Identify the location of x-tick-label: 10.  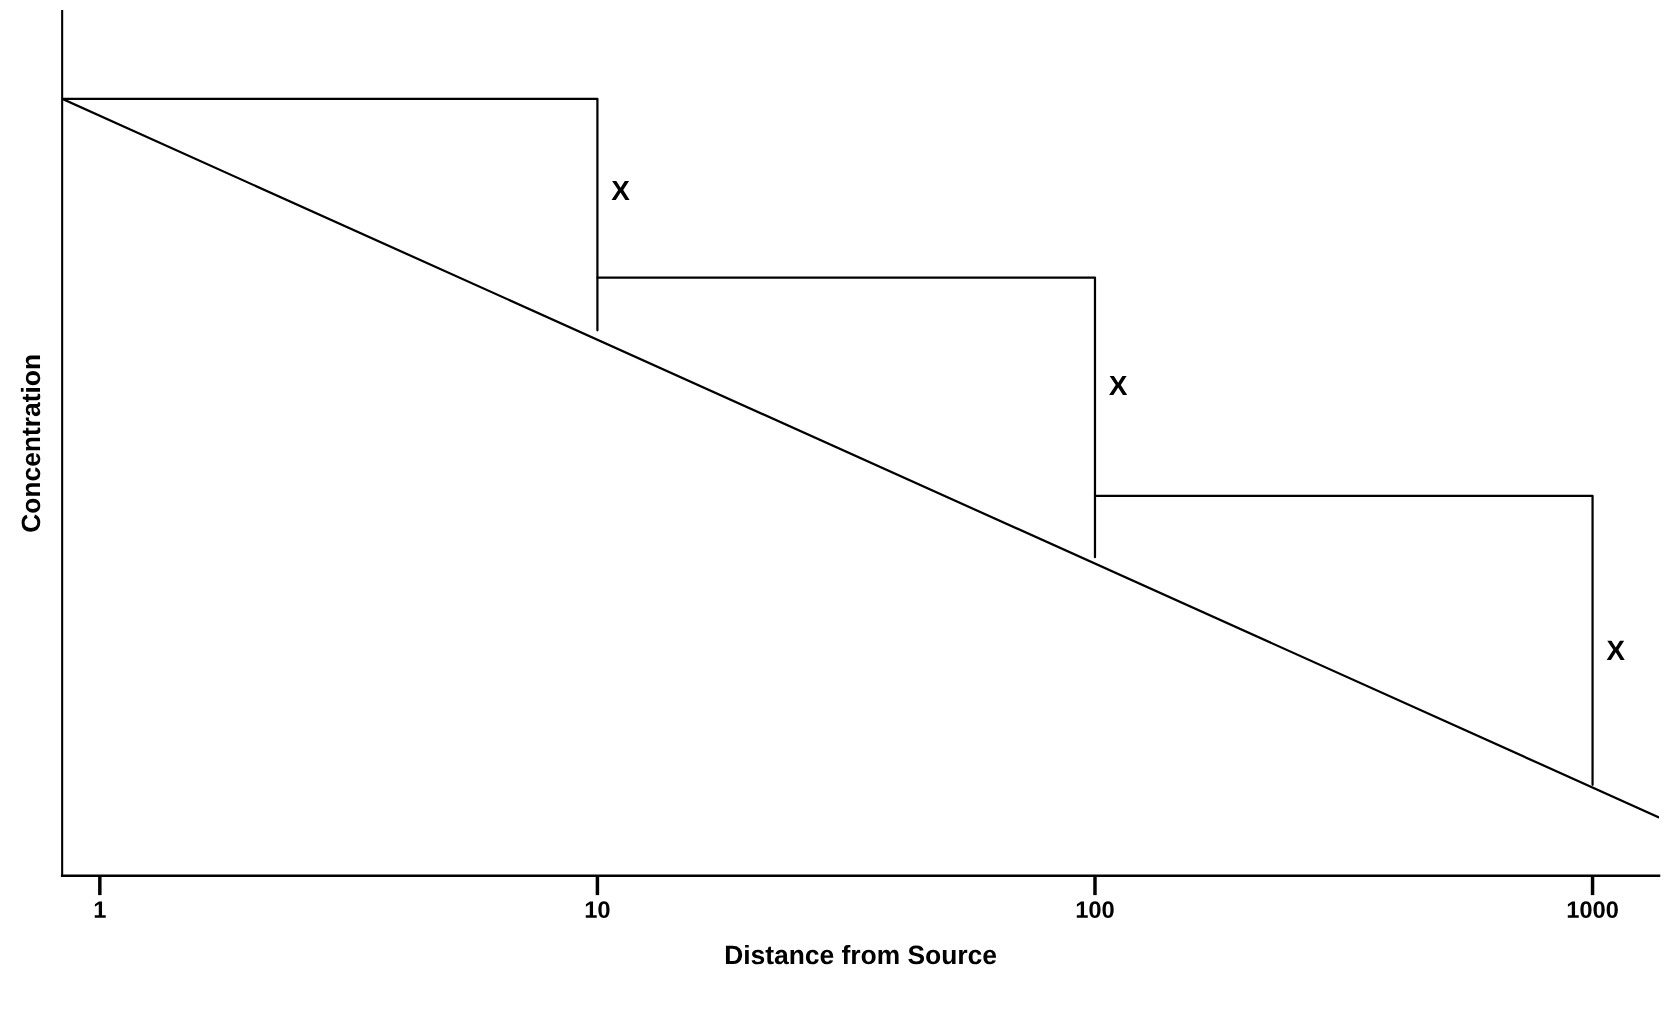
(597, 910).